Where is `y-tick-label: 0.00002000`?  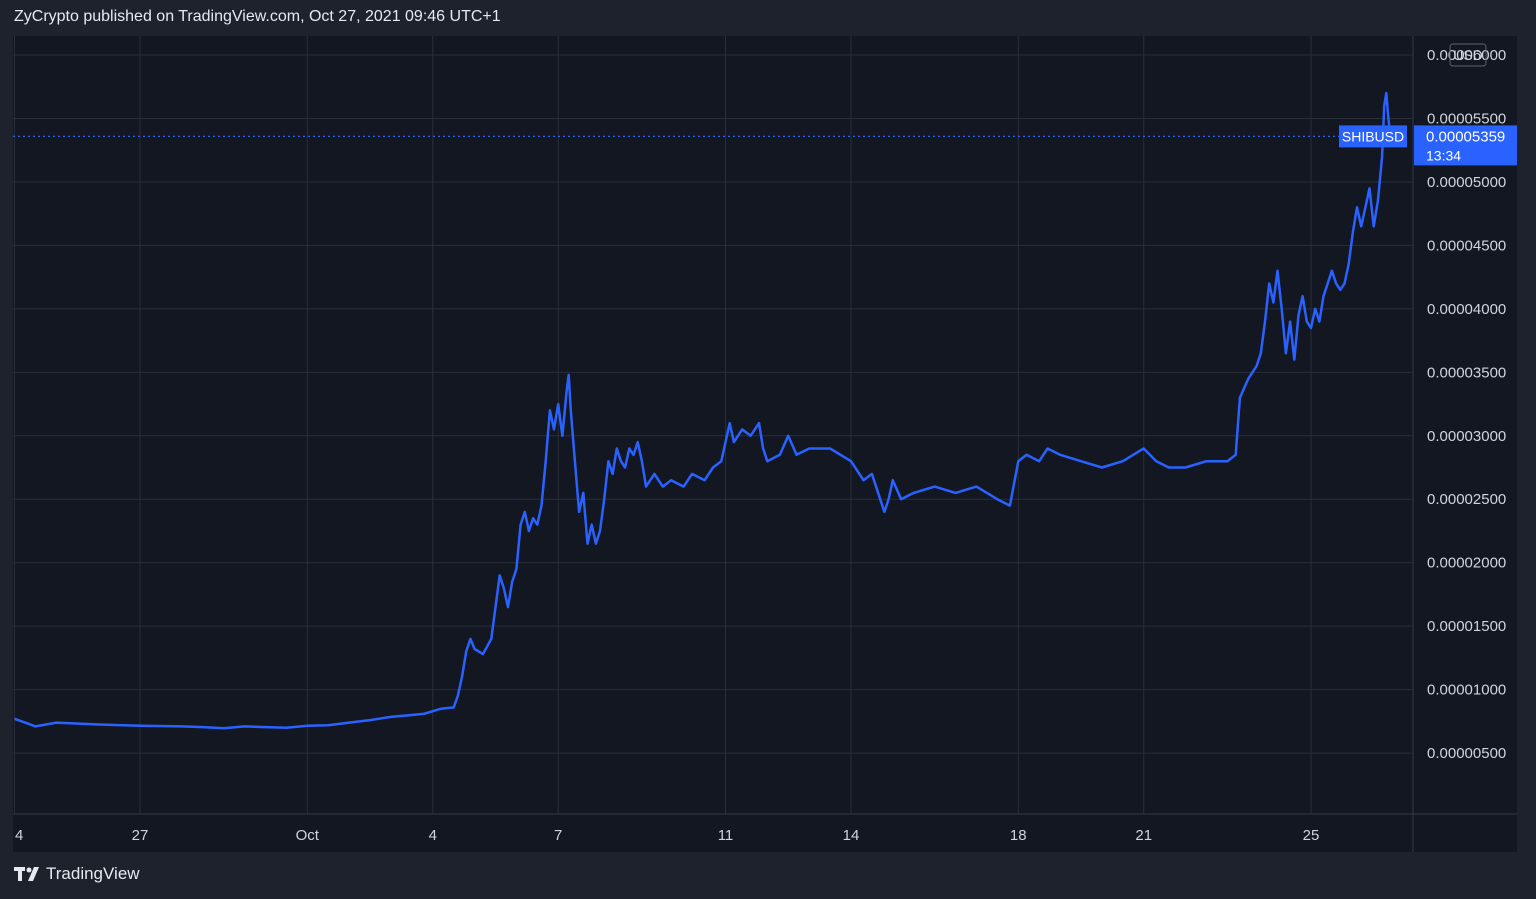
y-tick-label: 0.00002000 is located at coordinates (1466, 563).